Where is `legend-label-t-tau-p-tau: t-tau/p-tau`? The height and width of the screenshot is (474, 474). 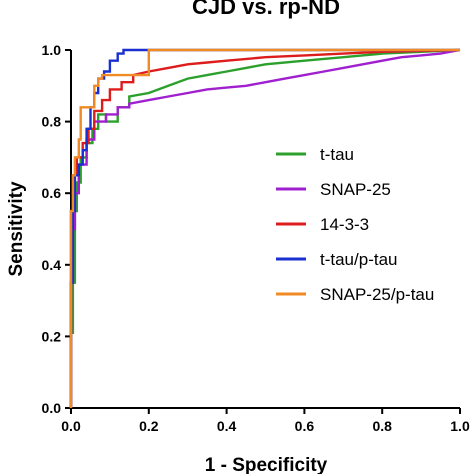
legend-label-t-tau-p-tau: t-tau/p-tau is located at coordinates (359, 259).